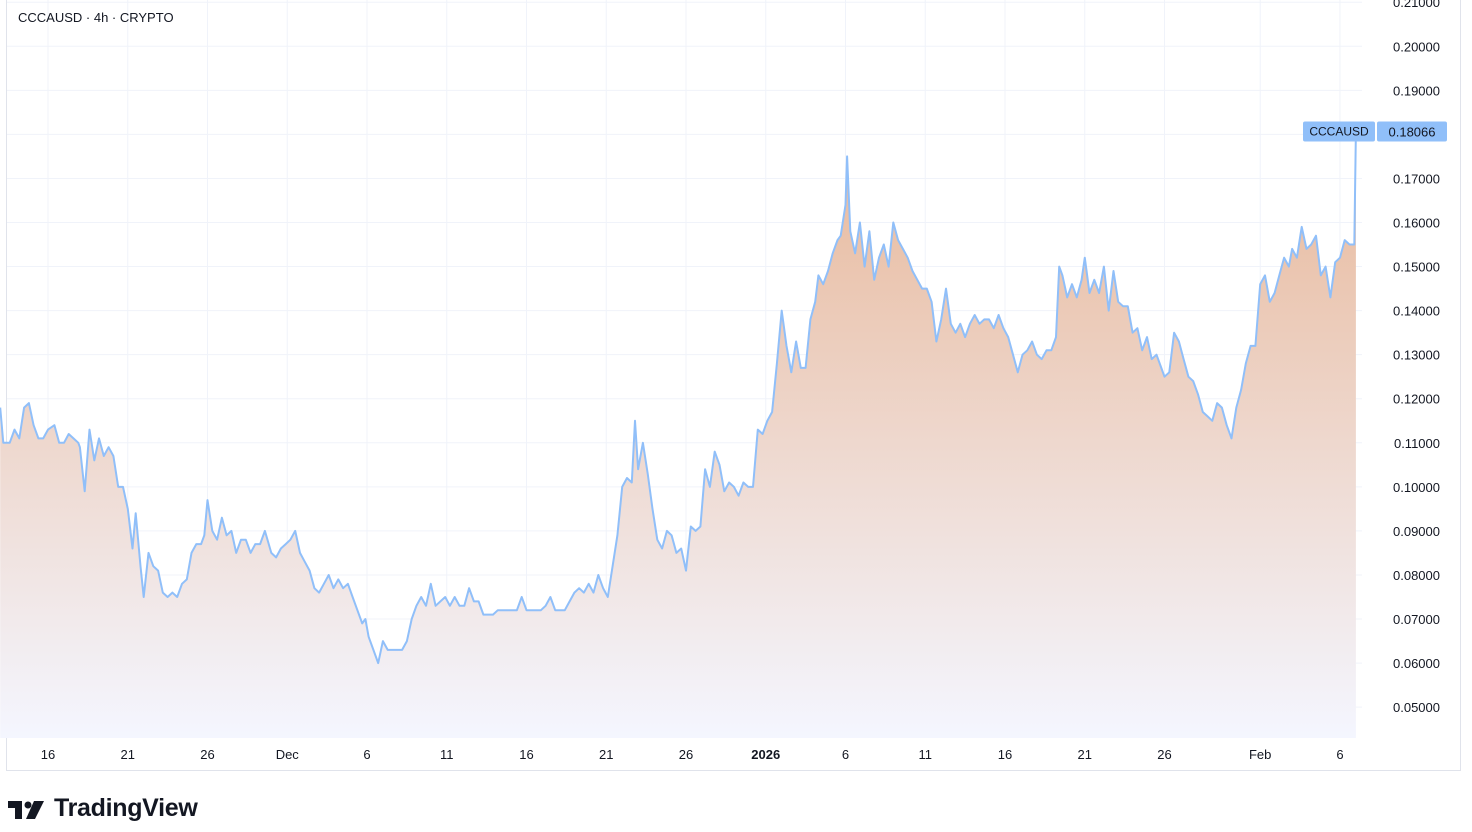  Describe the element at coordinates (126, 808) in the screenshot. I see `brand-name: TradingView` at that location.